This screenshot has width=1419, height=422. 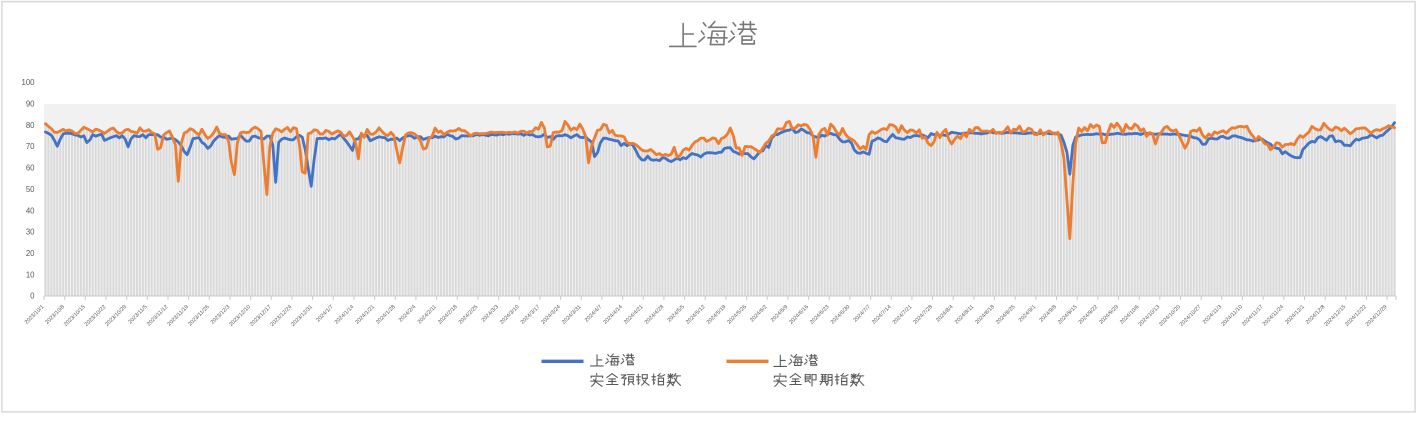 What do you see at coordinates (30, 189) in the screenshot?
I see `svg-text: 50` at bounding box center [30, 189].